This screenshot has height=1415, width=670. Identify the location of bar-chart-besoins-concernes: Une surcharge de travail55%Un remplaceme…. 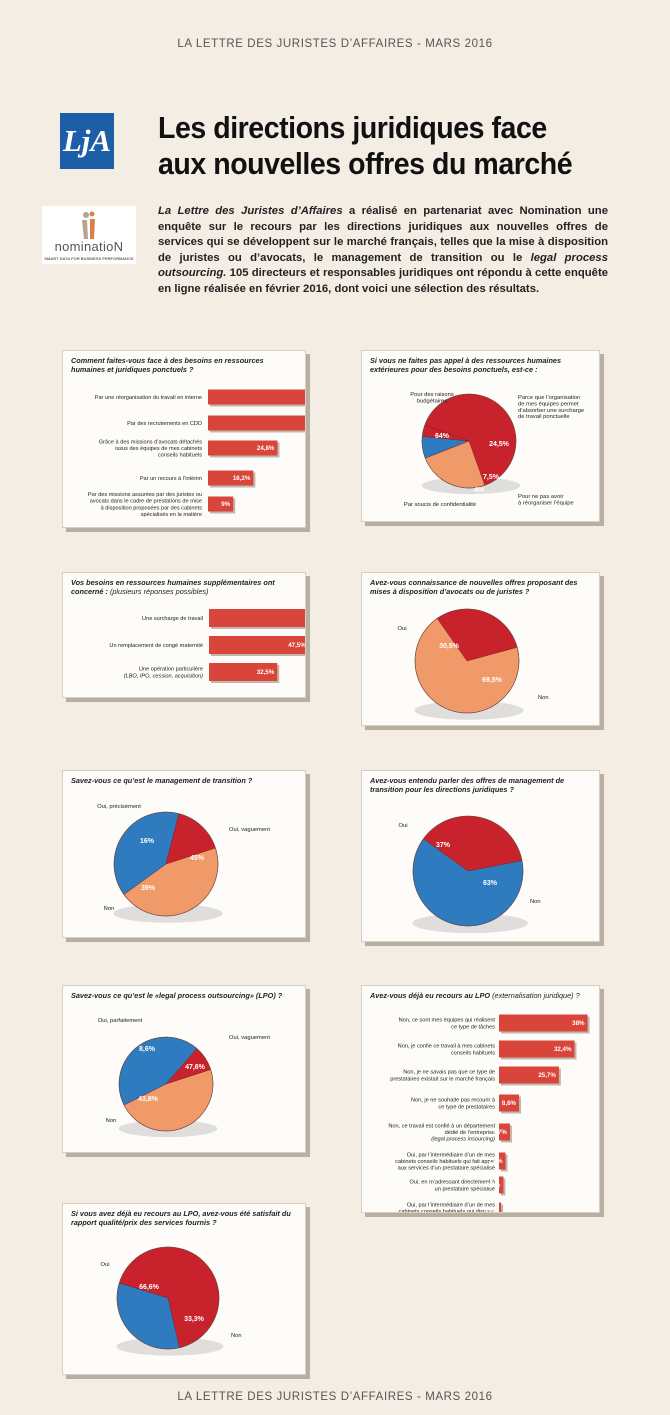
(207, 646).